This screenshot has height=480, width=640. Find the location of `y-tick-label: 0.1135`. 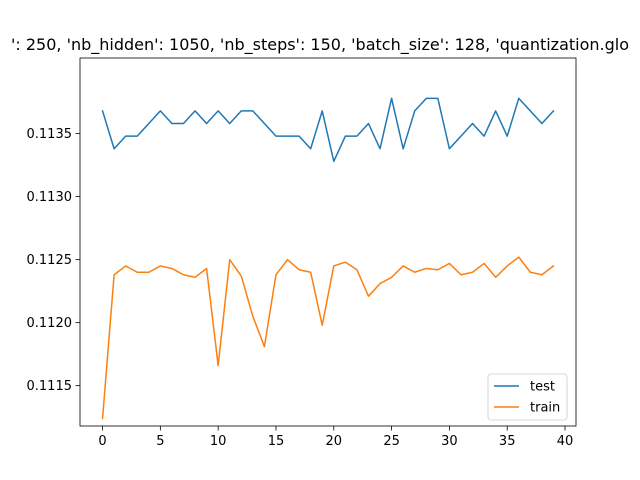

y-tick-label: 0.1135 is located at coordinates (50, 134).